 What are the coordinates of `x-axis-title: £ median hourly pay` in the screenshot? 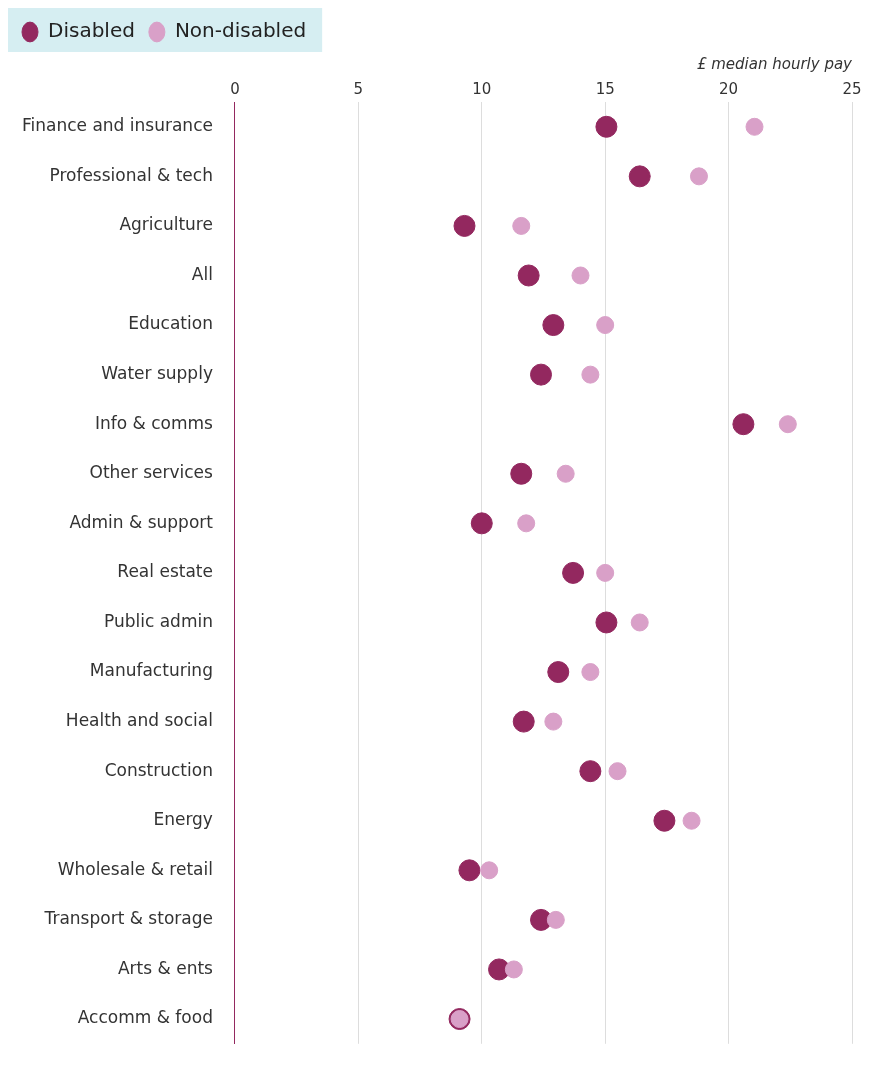 It's located at (775, 63).